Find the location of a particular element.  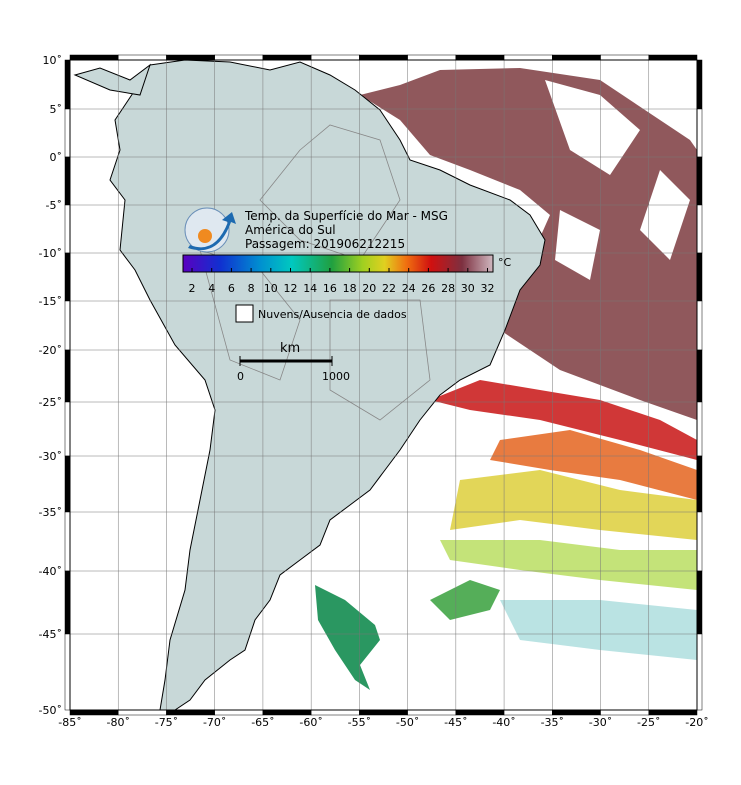

colorbar-tick-label: 8 is located at coordinates (251, 288).